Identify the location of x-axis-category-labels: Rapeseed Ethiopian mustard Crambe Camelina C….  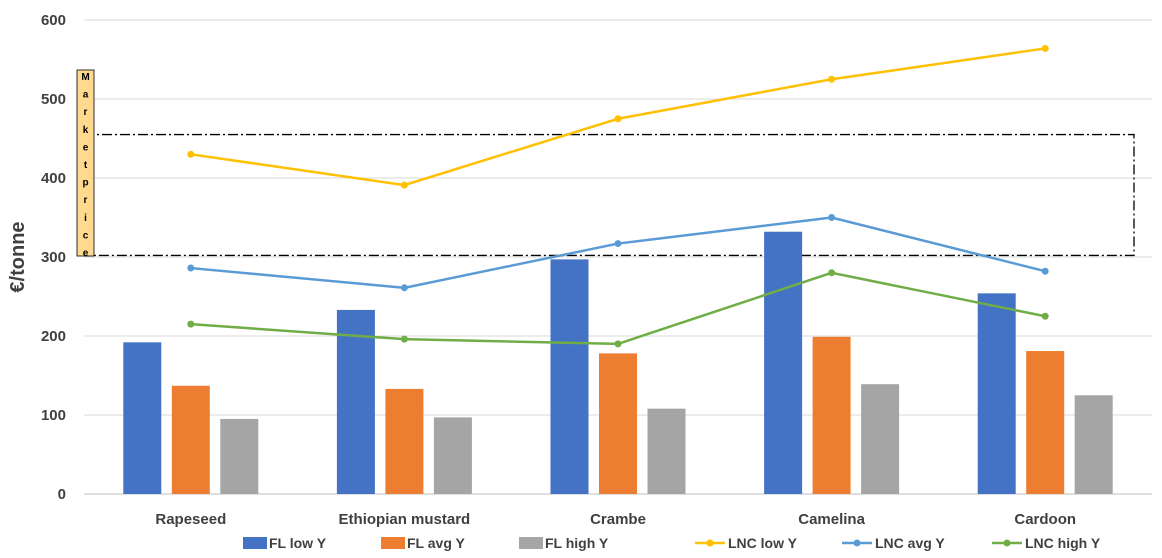
(615, 519).